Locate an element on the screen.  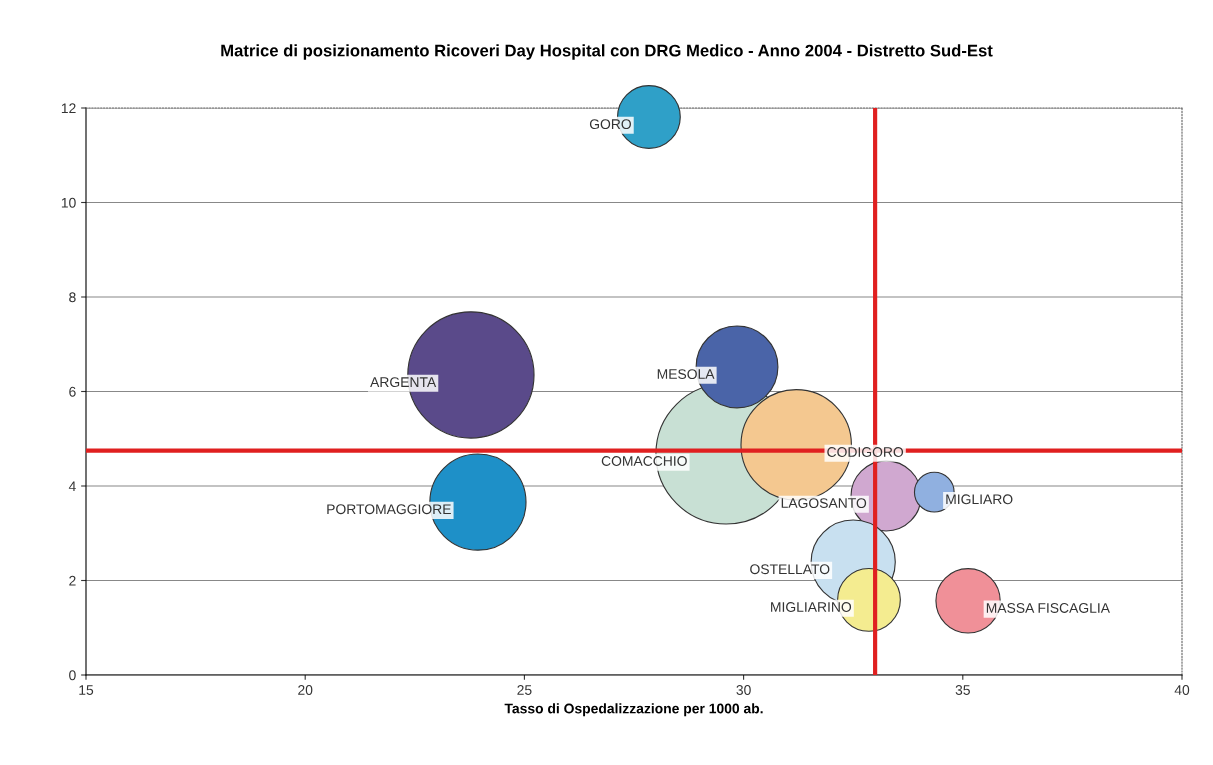
y-tick-label: 8 is located at coordinates (72, 297).